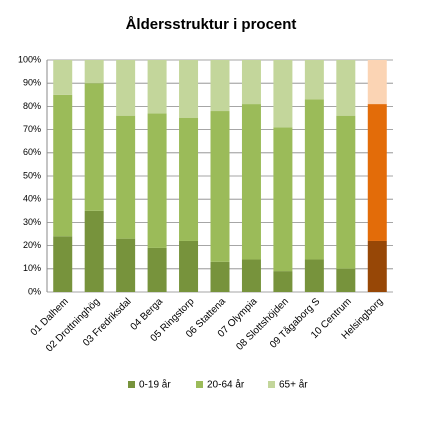 The image size is (422, 424). What do you see at coordinates (32, 268) in the screenshot?
I see `y-tick-label: 10%` at bounding box center [32, 268].